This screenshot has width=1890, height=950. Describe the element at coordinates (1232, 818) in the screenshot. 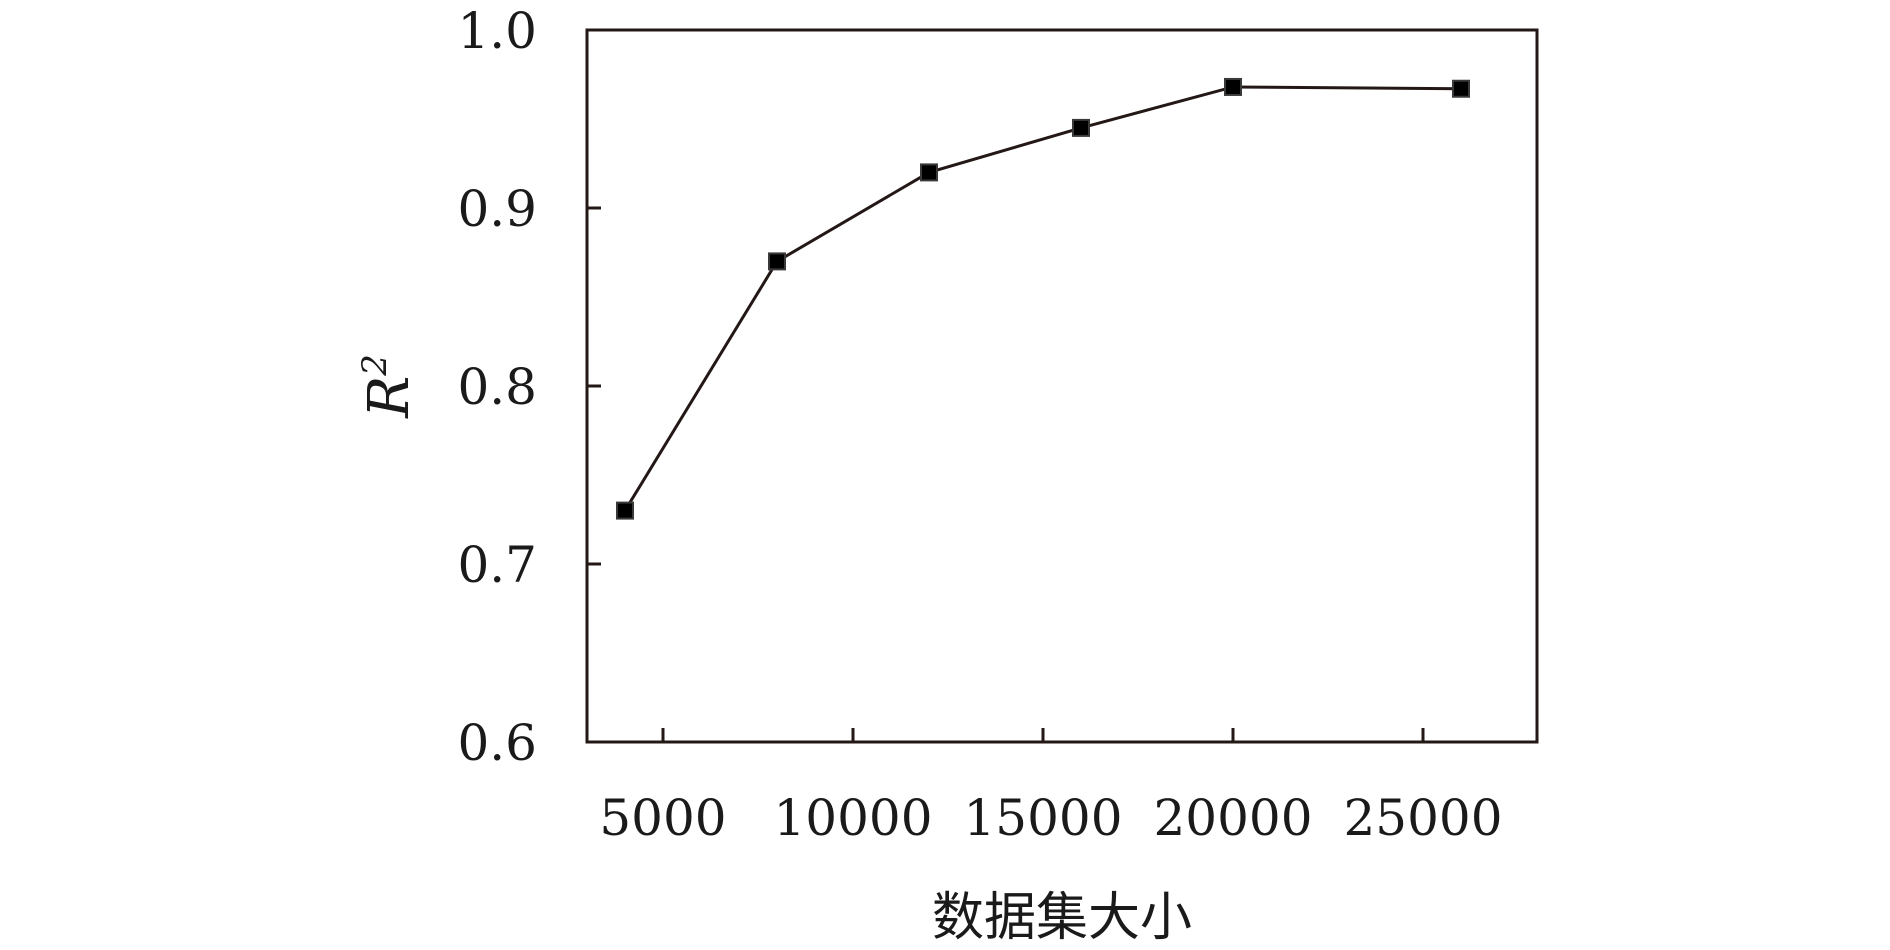

I see `x-tick-label: 20000` at that location.